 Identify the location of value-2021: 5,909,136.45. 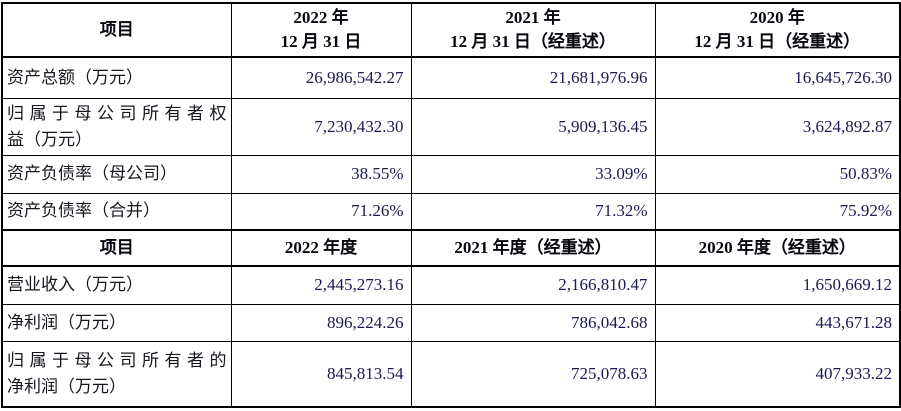
(533, 126).